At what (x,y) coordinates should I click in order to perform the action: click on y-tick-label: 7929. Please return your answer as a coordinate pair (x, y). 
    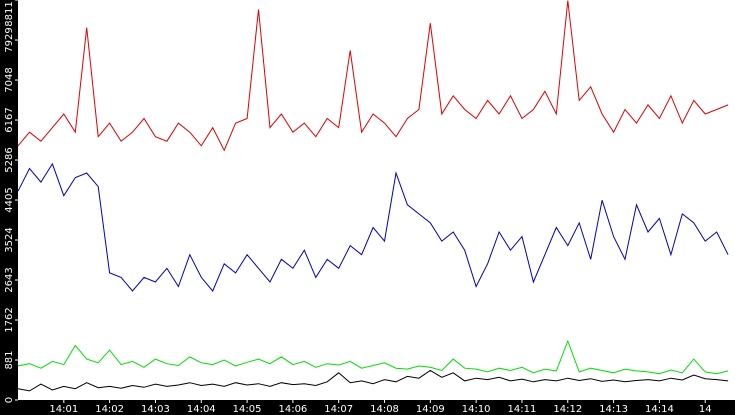
    Looking at the image, I should click on (9, 39).